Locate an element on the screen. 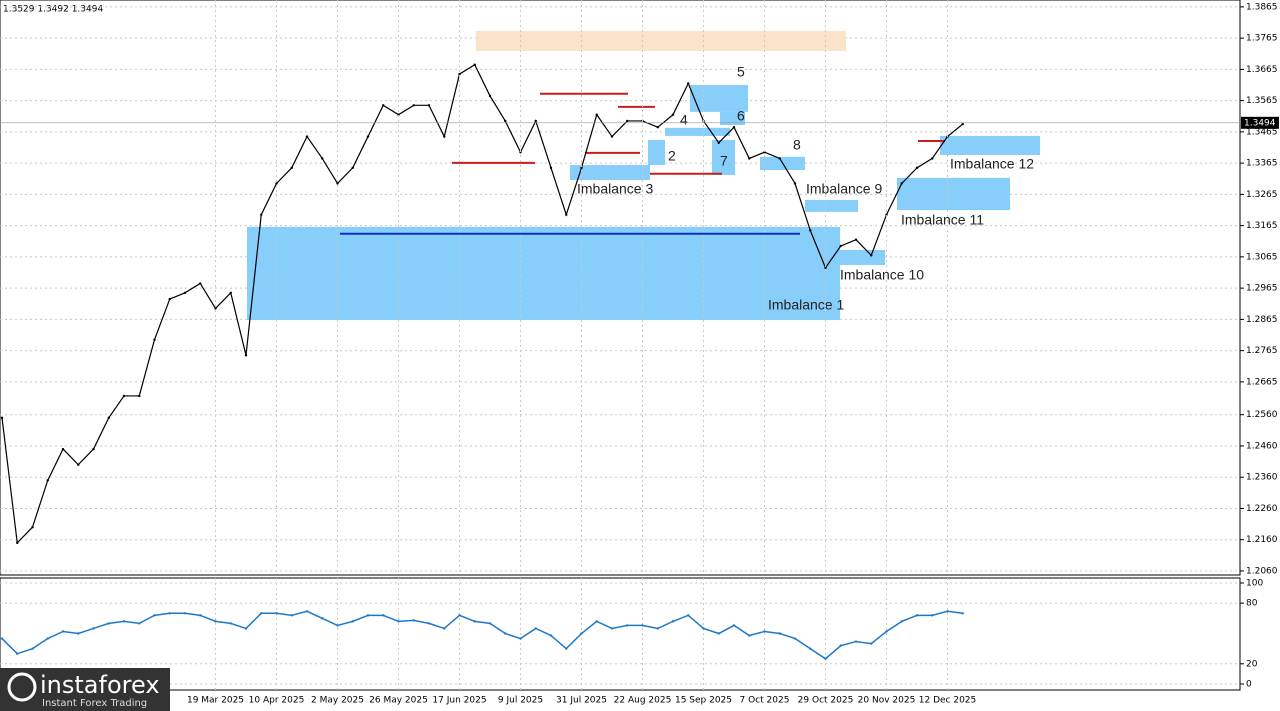 The height and width of the screenshot is (711, 1280). zone-label: Imbalance 3 is located at coordinates (615, 189).